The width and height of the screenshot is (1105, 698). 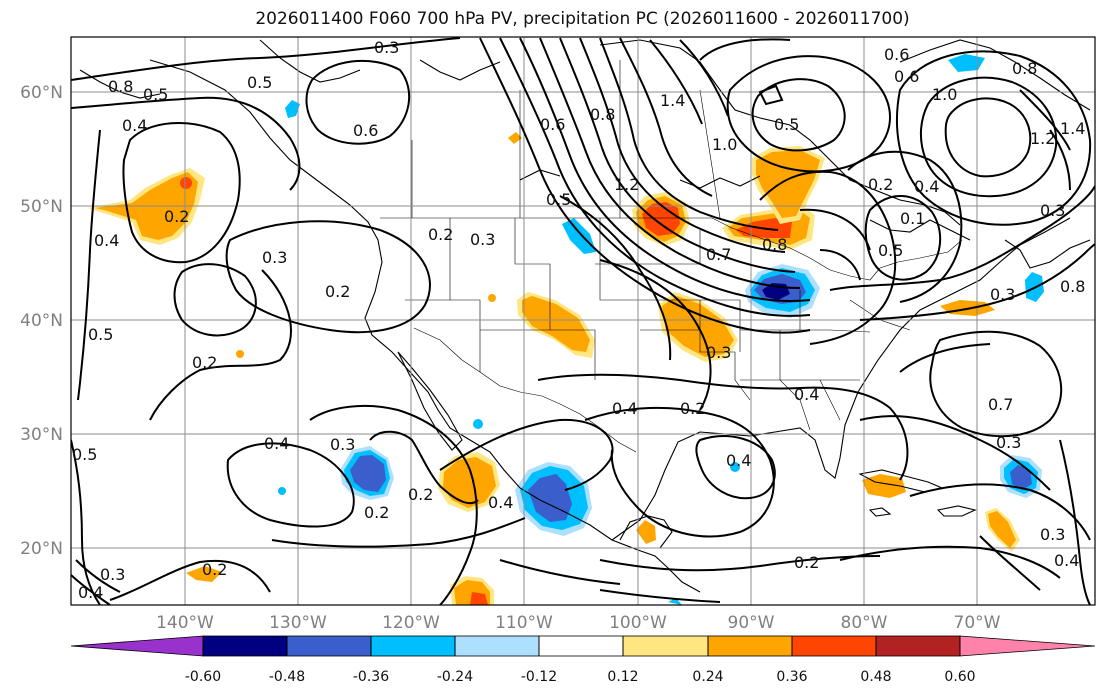 What do you see at coordinates (751, 623) in the screenshot?
I see `lon-label-90w: 90°W` at bounding box center [751, 623].